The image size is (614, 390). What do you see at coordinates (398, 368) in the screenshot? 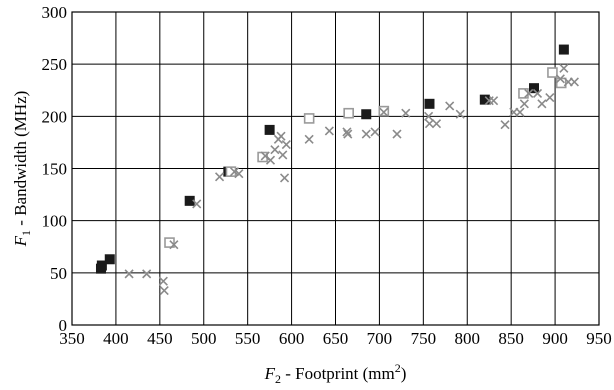
I see `x-axis-unit-sup: 2` at bounding box center [398, 368].